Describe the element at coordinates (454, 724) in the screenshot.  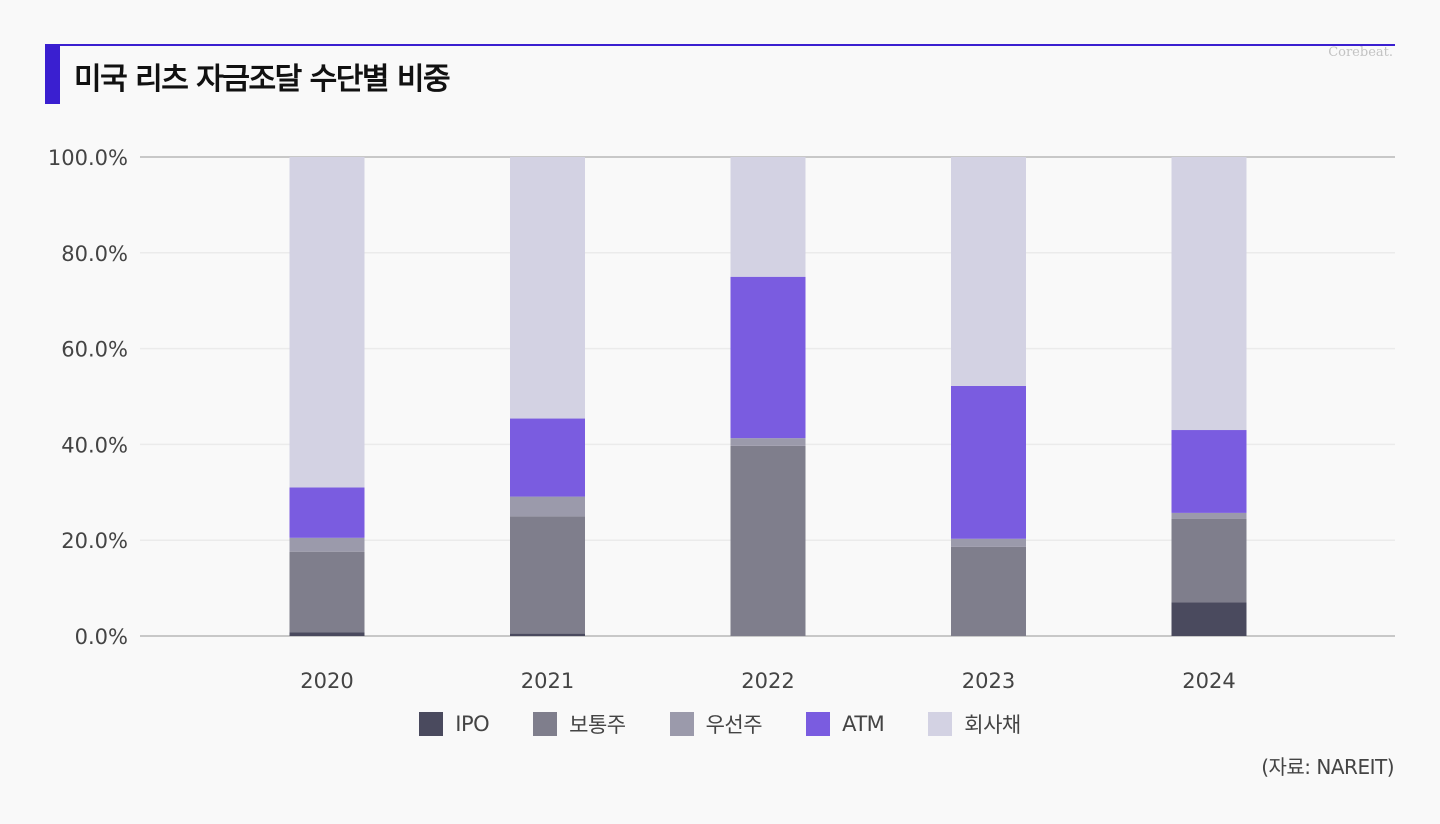
I see `legend-item: IPO` at that location.